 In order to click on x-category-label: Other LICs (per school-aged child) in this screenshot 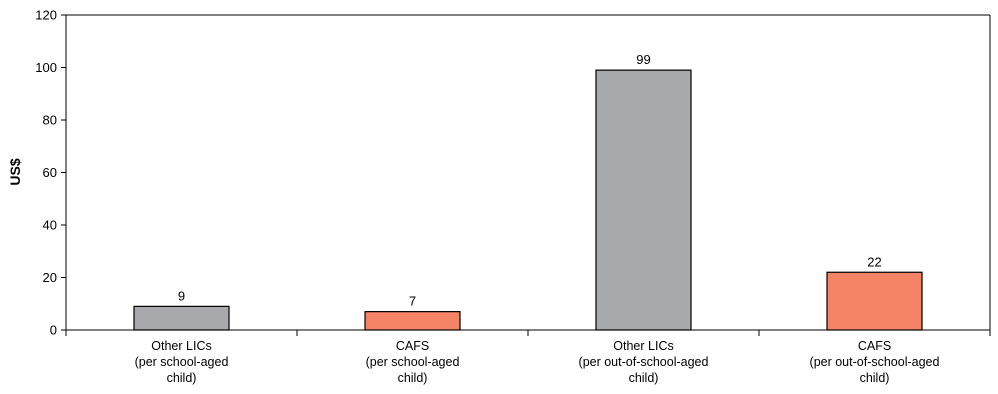, I will do `click(182, 362)`.